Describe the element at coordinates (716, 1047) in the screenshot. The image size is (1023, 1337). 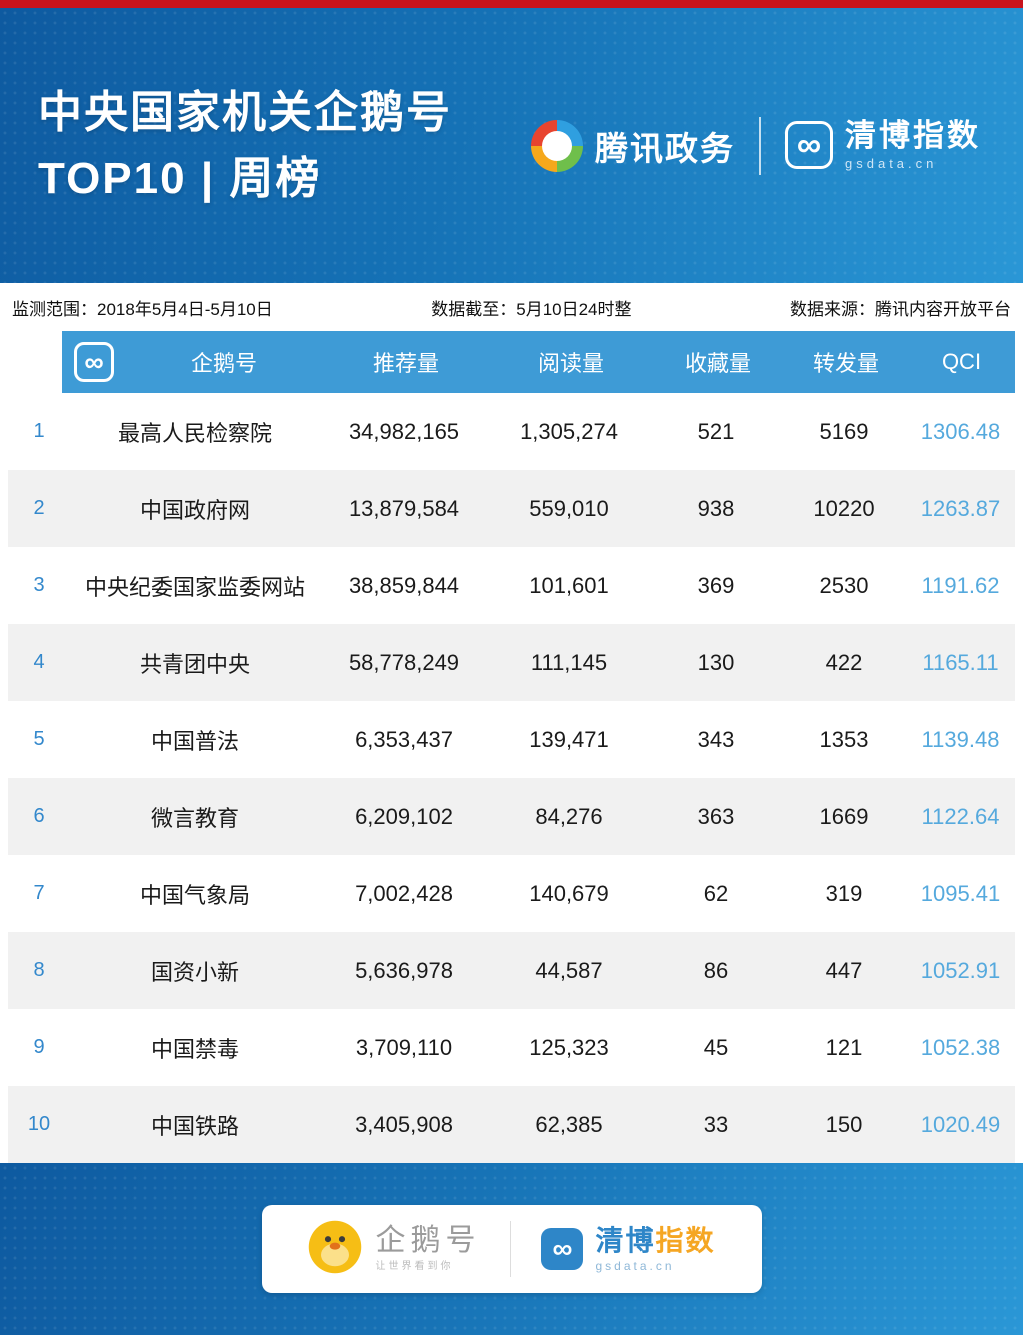
I see `favorite-cell: 45` at that location.